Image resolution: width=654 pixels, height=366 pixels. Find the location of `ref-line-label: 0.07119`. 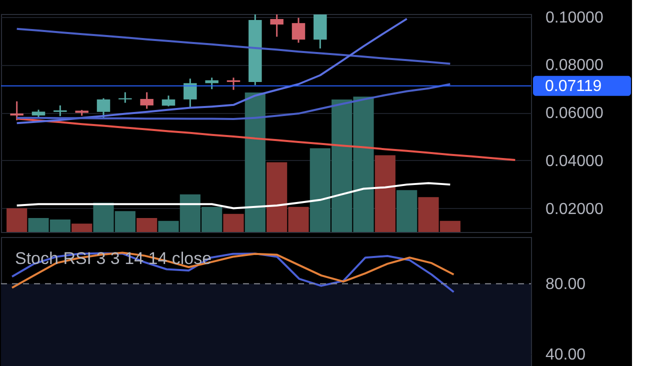

ref-line-label: 0.07119 is located at coordinates (573, 86).